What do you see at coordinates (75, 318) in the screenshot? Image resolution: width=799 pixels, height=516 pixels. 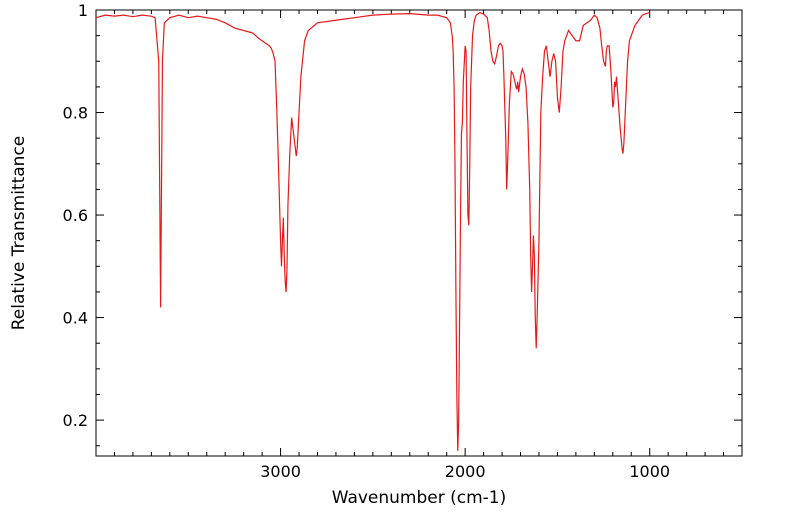 I see `y-tick-label: 0.4` at bounding box center [75, 318].